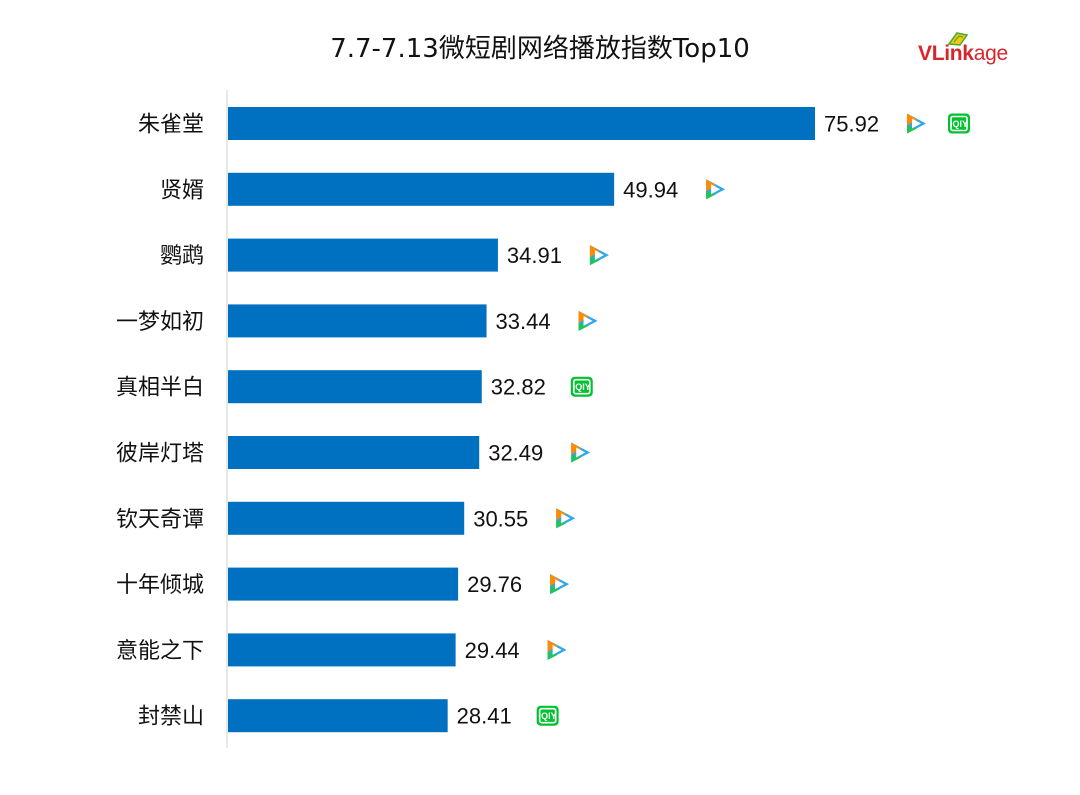 This screenshot has height=795, width=1080. Describe the element at coordinates (160, 519) in the screenshot. I see `category-label: 钦天奇谭` at that location.